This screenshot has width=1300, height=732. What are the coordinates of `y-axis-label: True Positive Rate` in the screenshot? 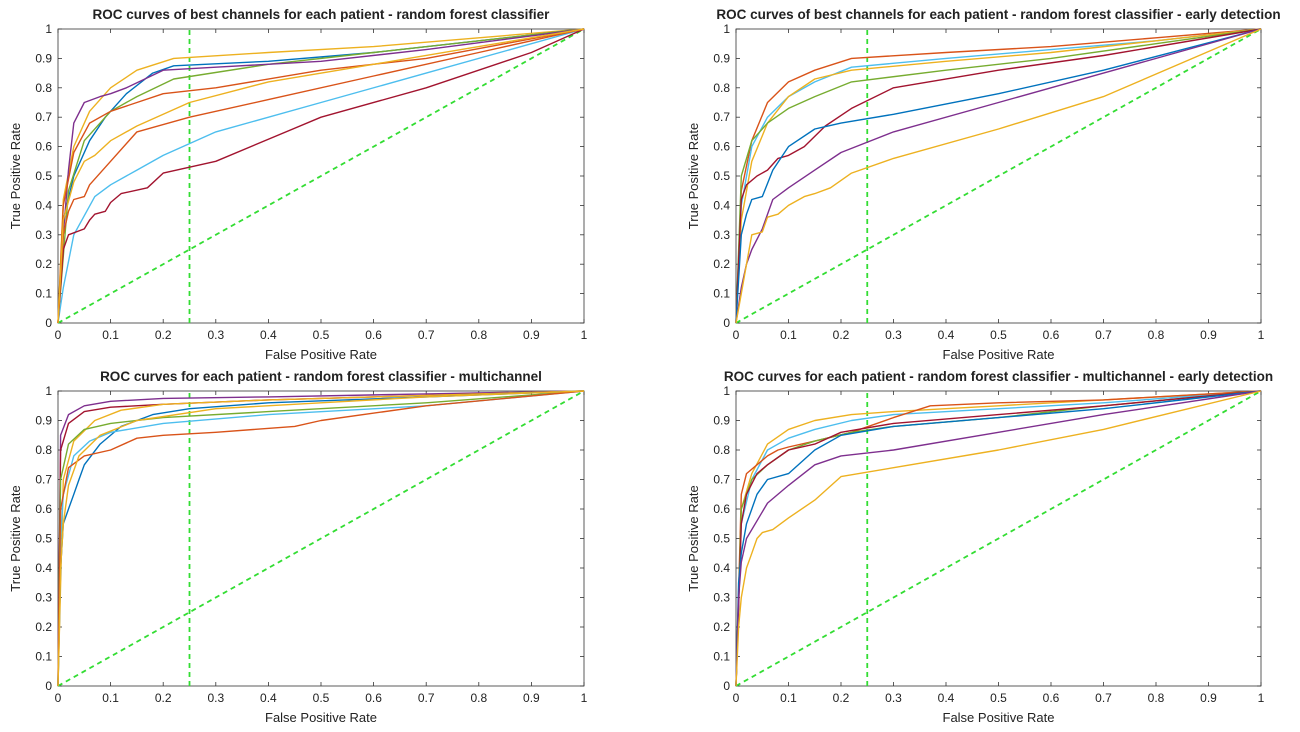 It's located at (693, 538).